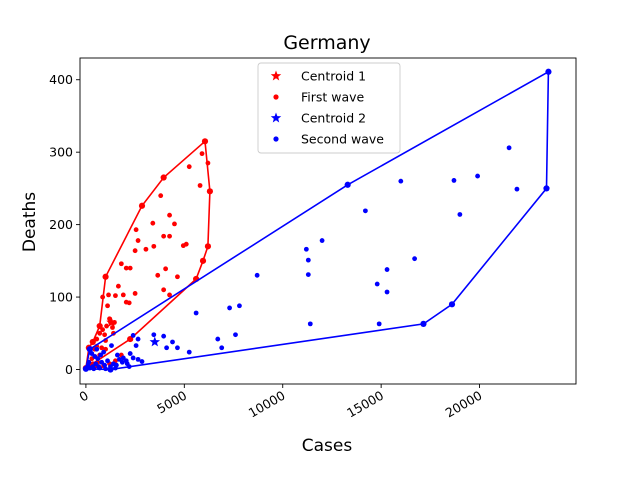  I want to click on legend-label: Centroid 1, so click(333, 76).